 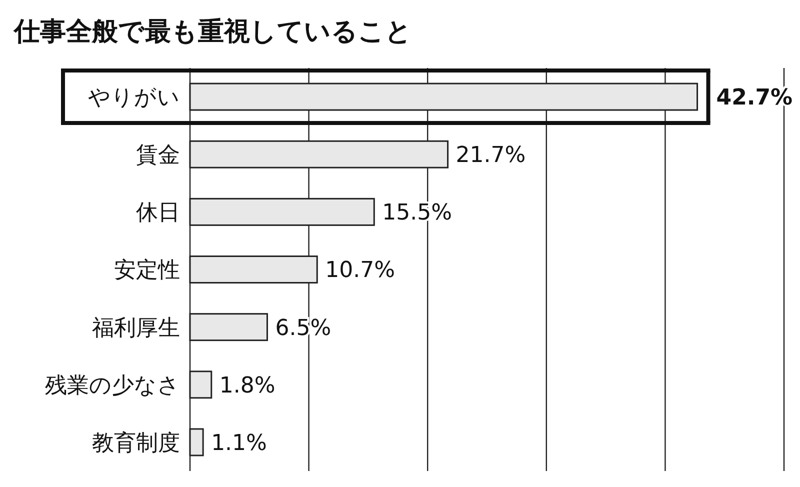 I want to click on y-tick-label: 安定性, so click(x=147, y=271).